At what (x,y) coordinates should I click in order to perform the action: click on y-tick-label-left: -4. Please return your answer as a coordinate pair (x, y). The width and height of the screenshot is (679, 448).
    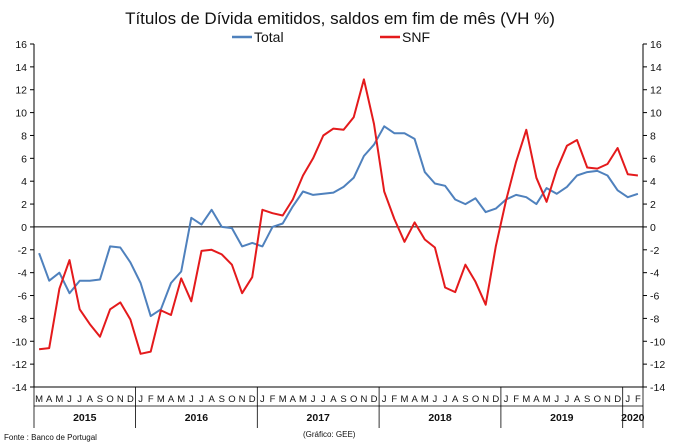
    Looking at the image, I should click on (22, 274).